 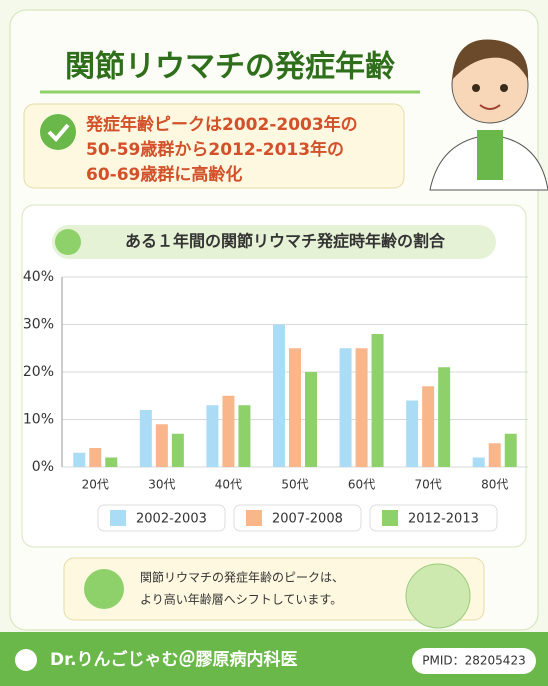 What do you see at coordinates (171, 519) in the screenshot?
I see `legend-label: 2002-2003` at bounding box center [171, 519].